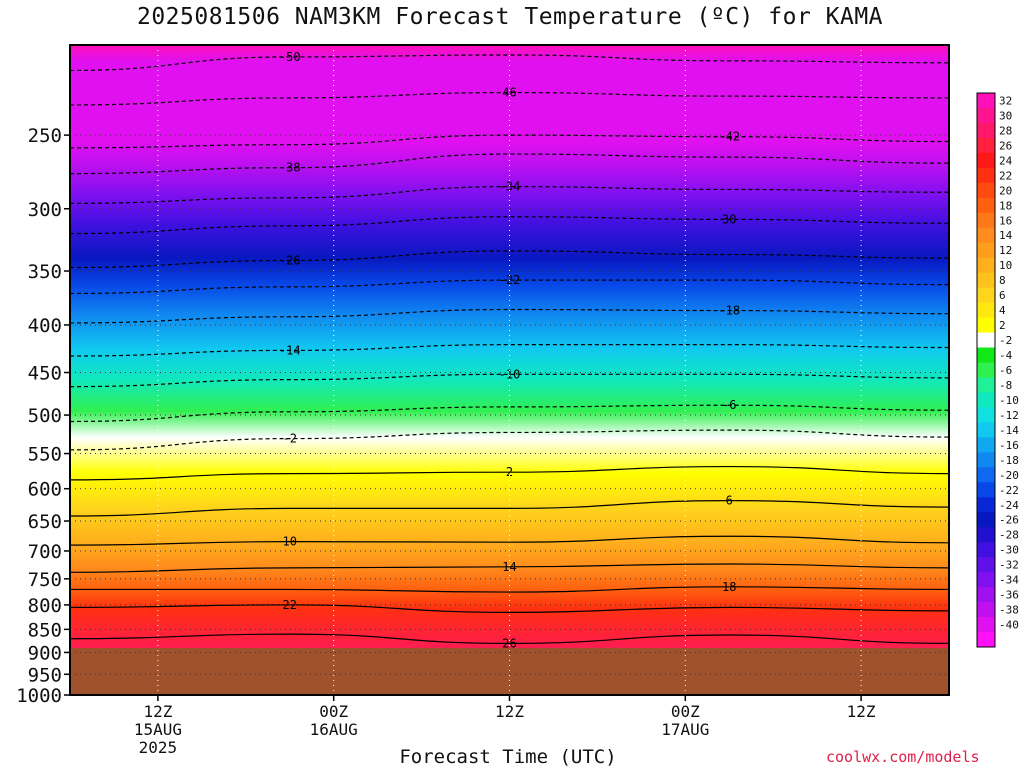 This screenshot has width=1024, height=768. Describe the element at coordinates (510, 187) in the screenshot. I see `contour-label: -34` at that location.